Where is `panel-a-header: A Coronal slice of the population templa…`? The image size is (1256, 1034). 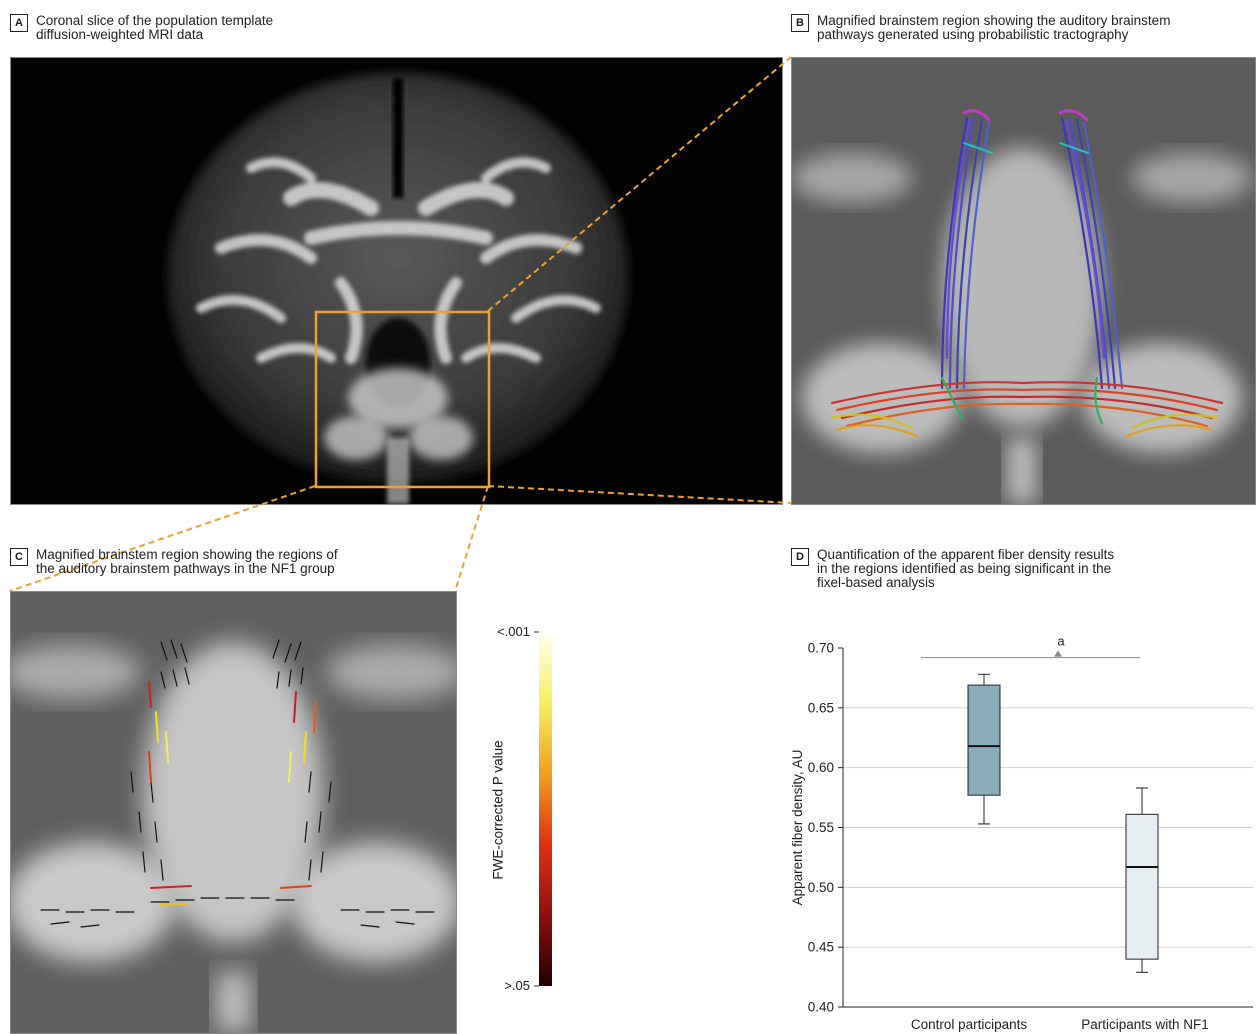 panel-a-header: A Coronal slice of the population templa… is located at coordinates (141, 28).